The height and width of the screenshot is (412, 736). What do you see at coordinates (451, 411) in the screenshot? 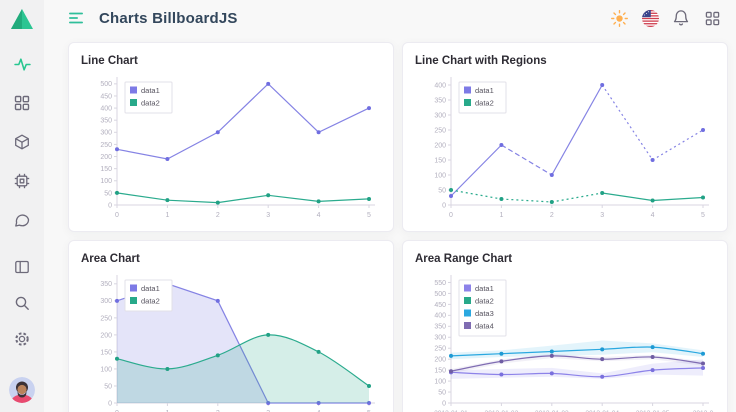
I see `svg-text: 2013-01-01` at bounding box center [451, 411].